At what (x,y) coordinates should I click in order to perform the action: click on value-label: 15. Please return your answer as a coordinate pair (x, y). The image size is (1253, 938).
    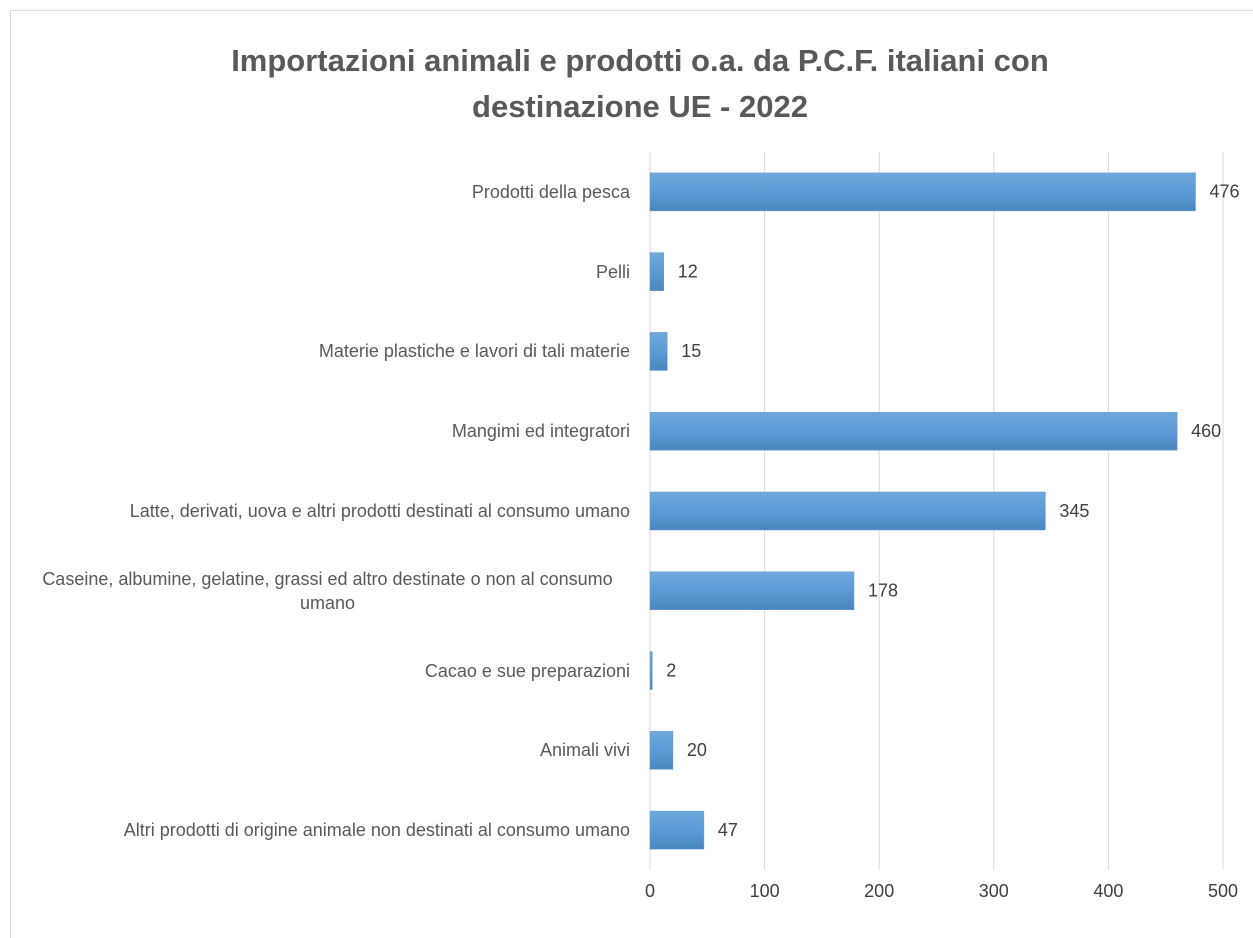
    Looking at the image, I should click on (691, 351).